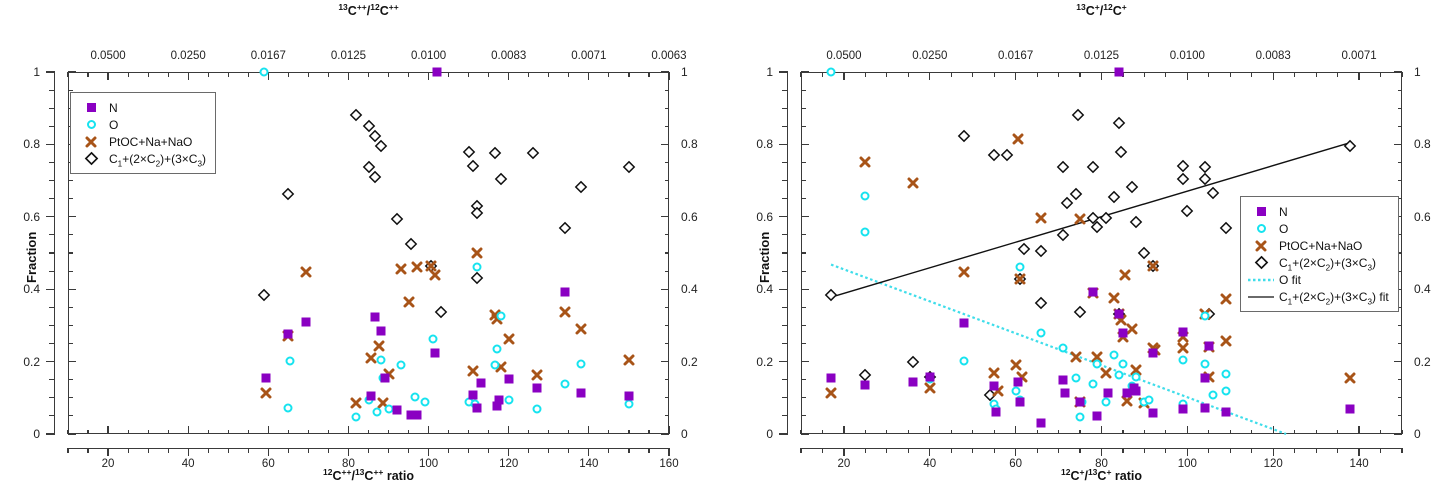 This screenshot has width=1433, height=494. I want to click on legend-label: PtOC+Na+NaO, so click(1321, 245).